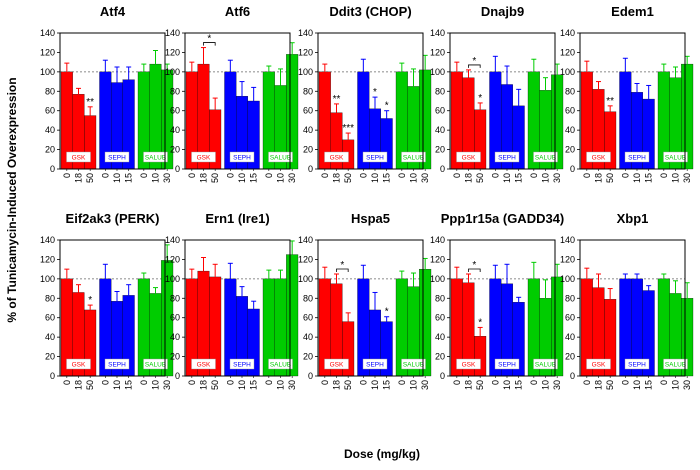  I want to click on panel-title: Ddit3 (CHOP), so click(370, 11).